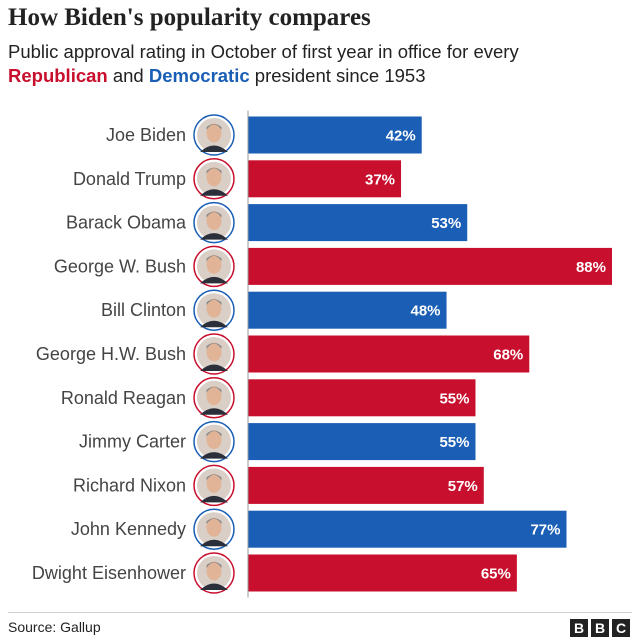 This screenshot has height=640, width=640. I want to click on bar-value-label: 68%, so click(508, 355).